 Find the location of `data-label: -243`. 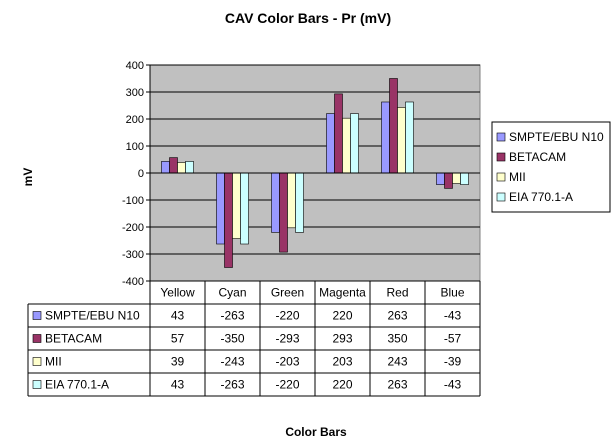

data-label: -243 is located at coordinates (232, 362).